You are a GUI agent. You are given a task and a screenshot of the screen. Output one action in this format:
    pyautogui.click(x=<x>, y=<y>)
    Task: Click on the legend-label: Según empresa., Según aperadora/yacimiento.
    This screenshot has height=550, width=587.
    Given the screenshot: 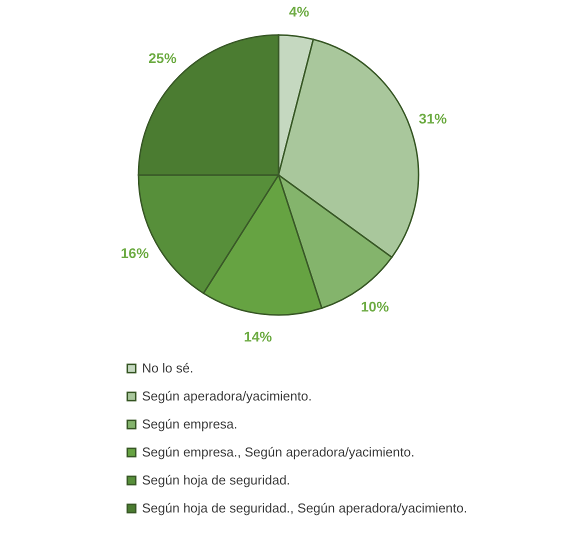 What is the action you would take?
    pyautogui.click(x=278, y=452)
    